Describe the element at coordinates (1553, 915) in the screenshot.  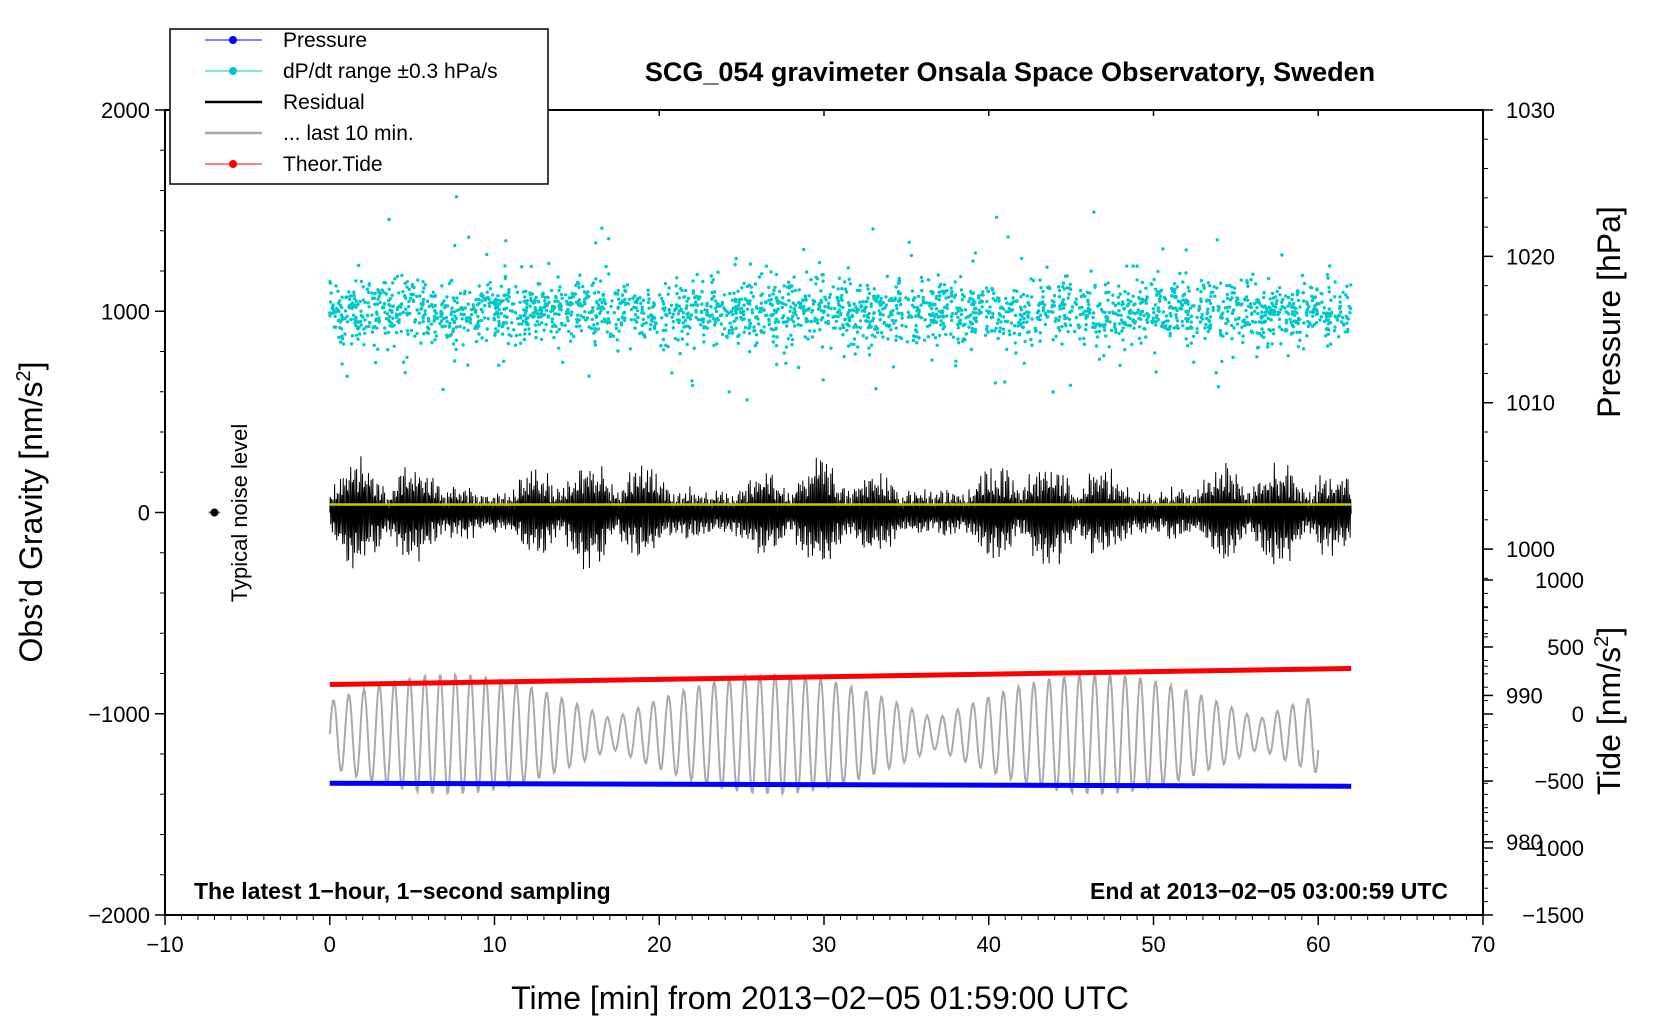
I see `tide-tick-label: −1500` at that location.